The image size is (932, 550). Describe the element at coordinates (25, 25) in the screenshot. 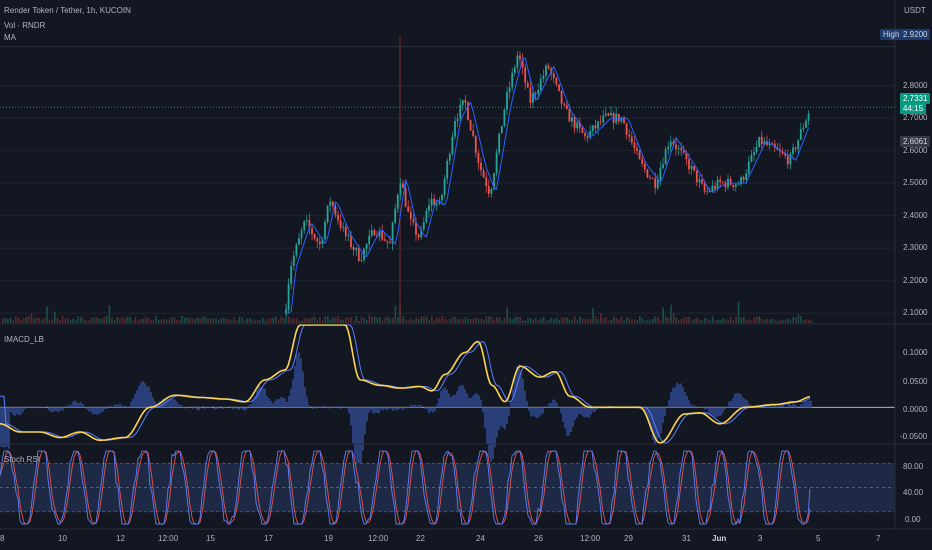

I see `volume-legend: Vol · RNDR` at that location.